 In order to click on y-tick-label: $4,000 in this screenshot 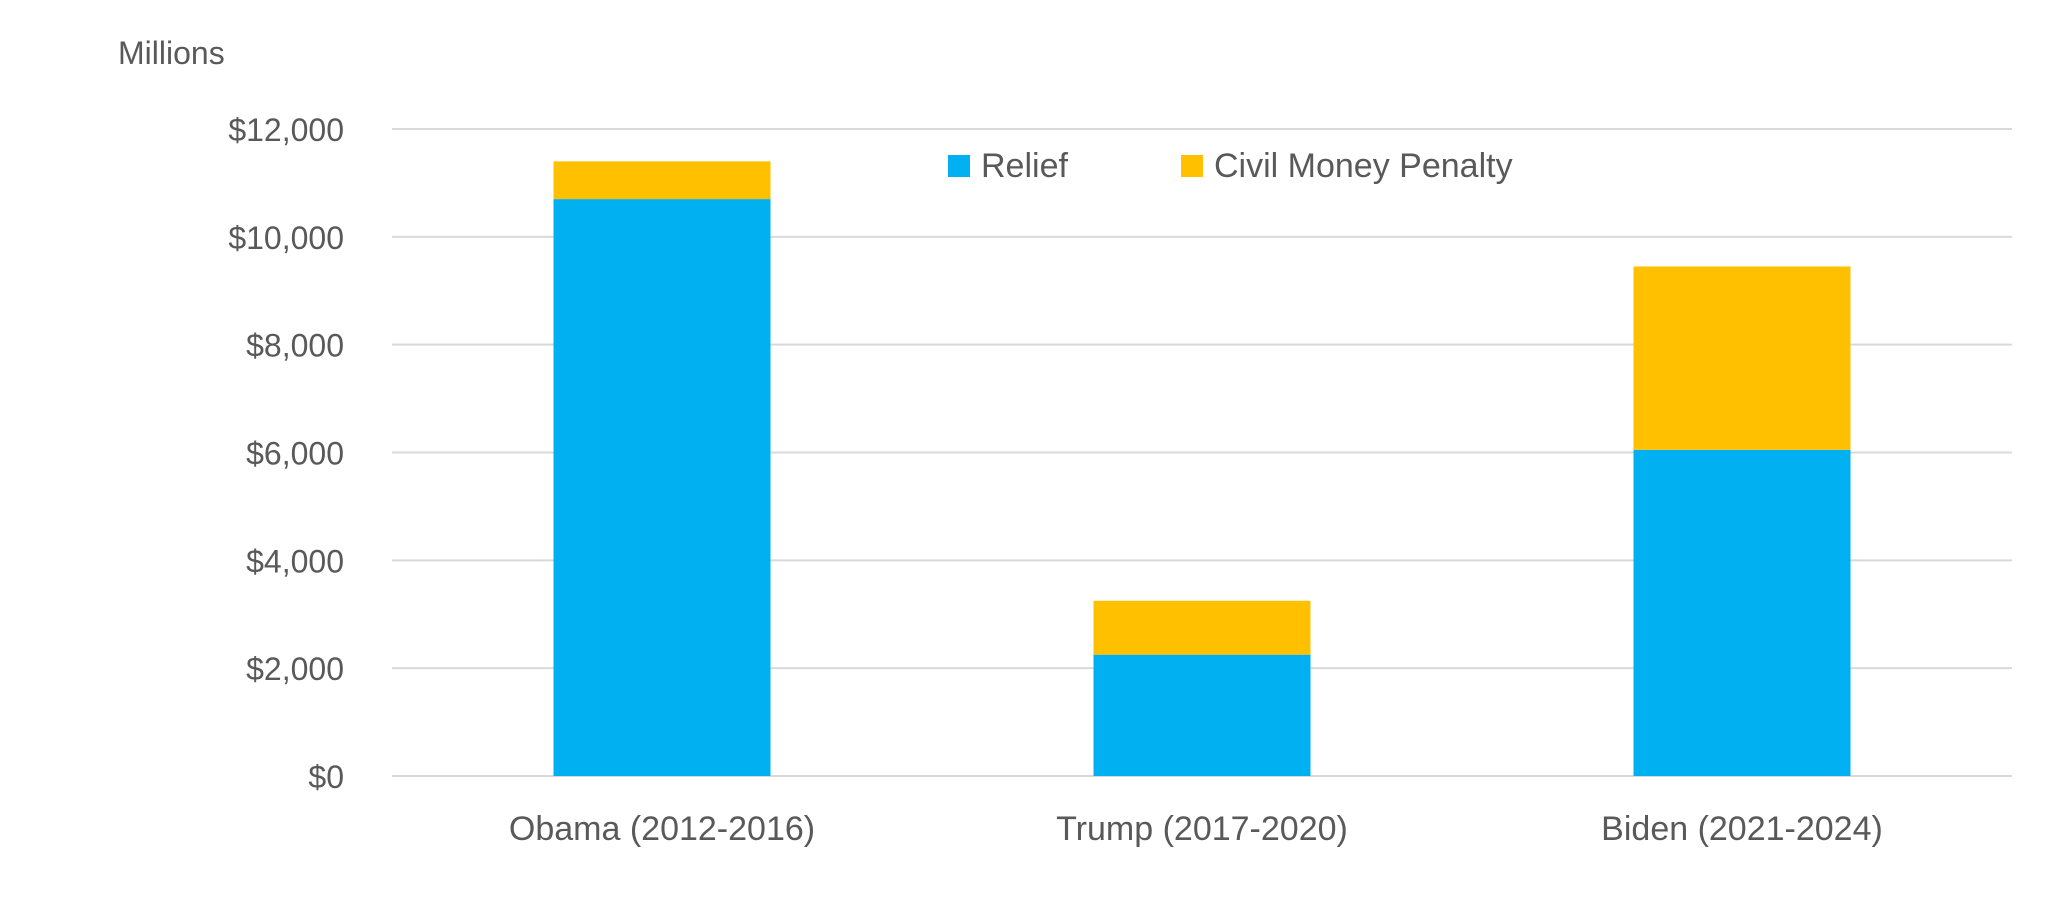, I will do `click(295, 561)`.